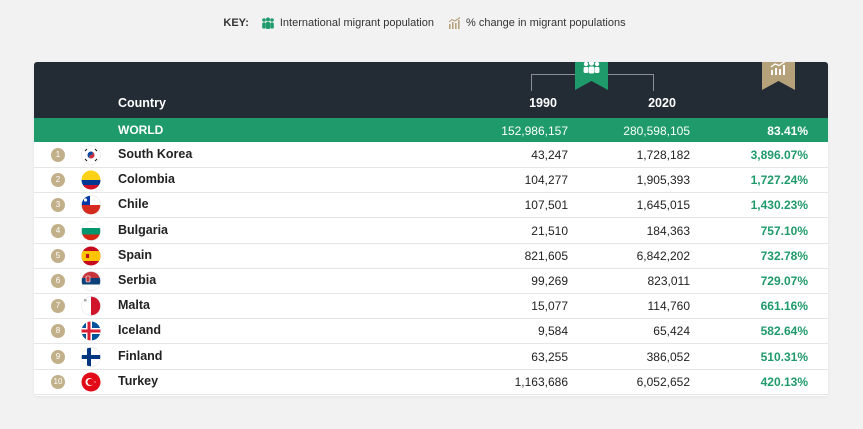 Image resolution: width=863 pixels, height=429 pixels. Describe the element at coordinates (669, 281) in the screenshot. I see `value-2020: 823,011` at that location.